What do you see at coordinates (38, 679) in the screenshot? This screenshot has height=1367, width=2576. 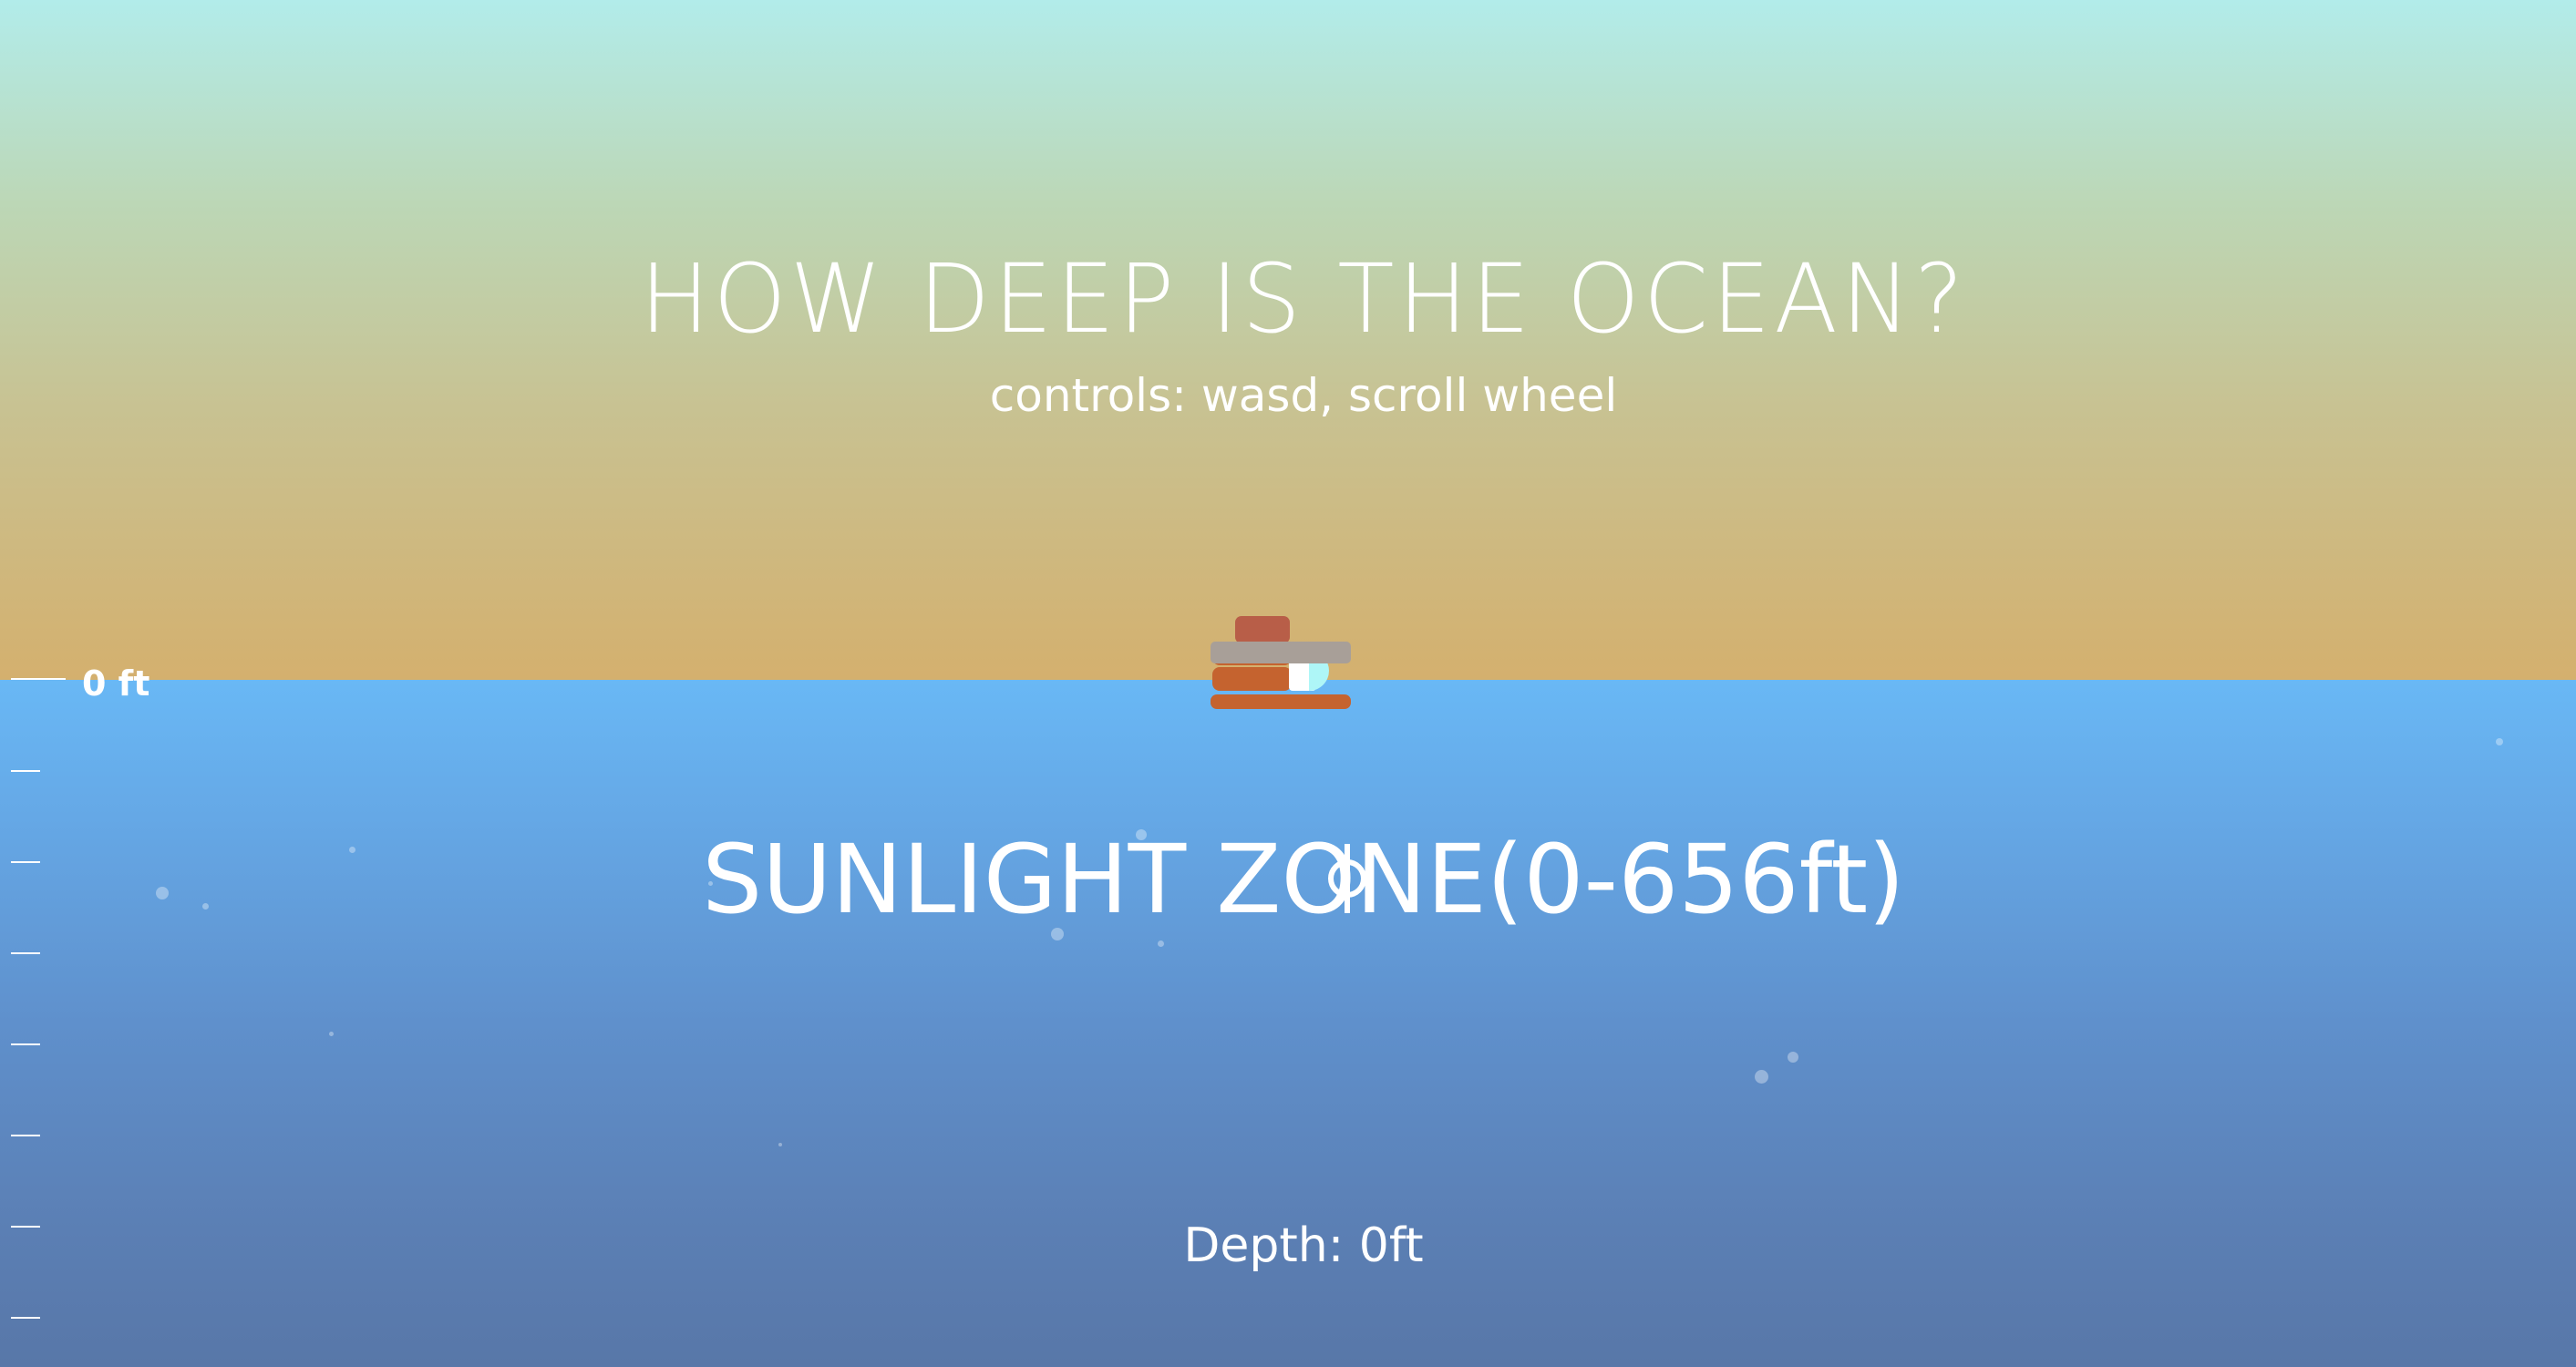 I see `ruler-tick-surface` at bounding box center [38, 679].